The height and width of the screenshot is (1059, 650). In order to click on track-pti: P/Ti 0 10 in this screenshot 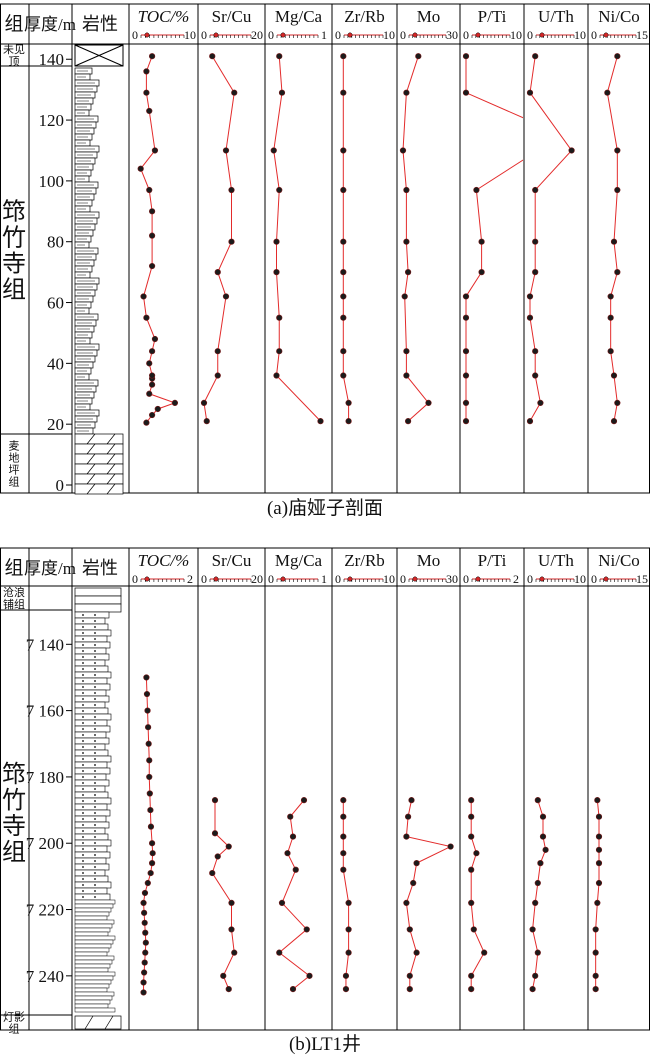, I will do `click(492, 216)`.